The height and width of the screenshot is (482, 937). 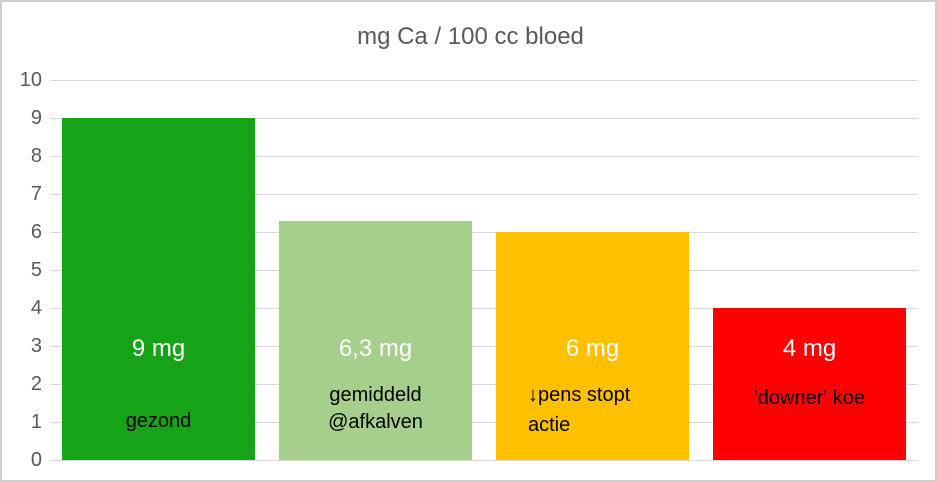 I want to click on bar-caption: gezond, so click(x=158, y=421).